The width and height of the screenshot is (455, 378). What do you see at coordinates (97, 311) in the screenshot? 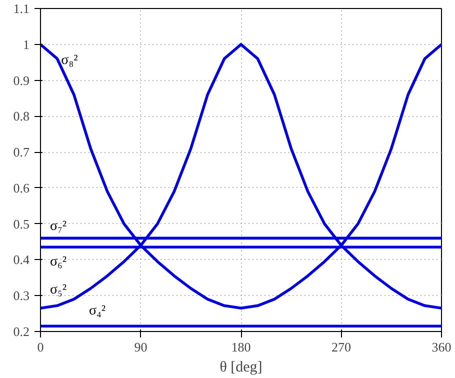
I see `series-label: σ₄²` at bounding box center [97, 311].